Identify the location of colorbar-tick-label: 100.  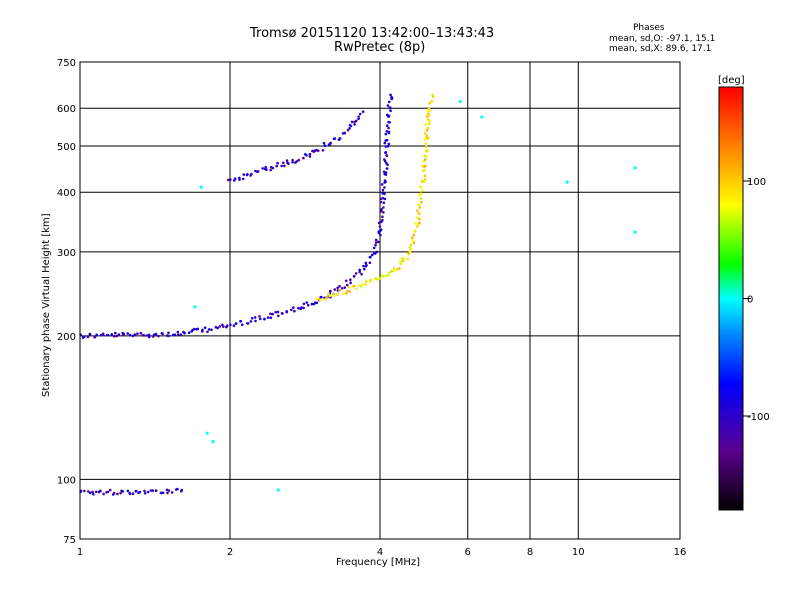
(756, 182).